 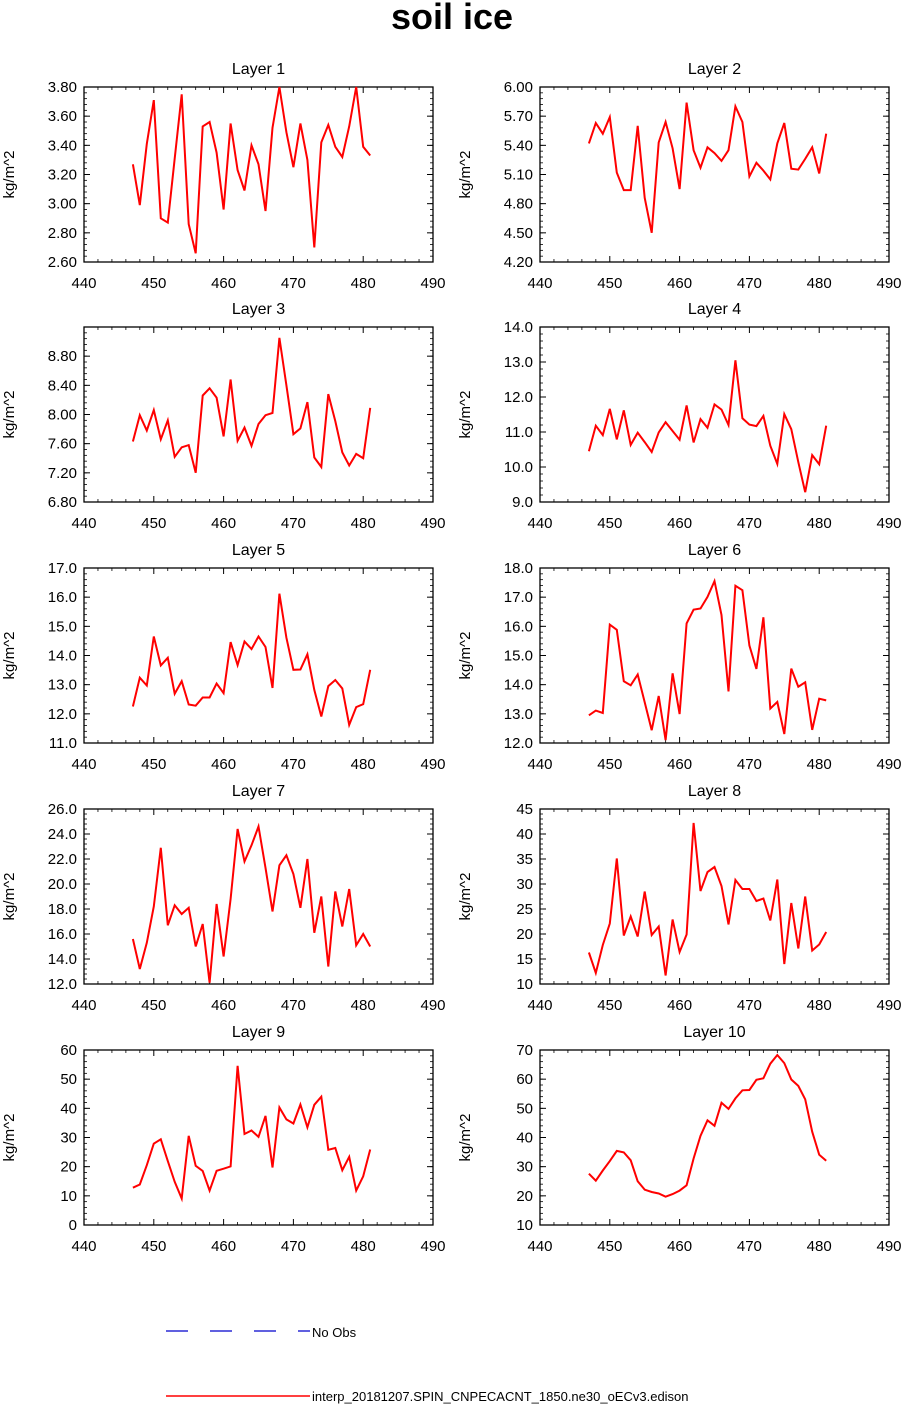 I want to click on panel-title: Layer 9, so click(x=258, y=1032).